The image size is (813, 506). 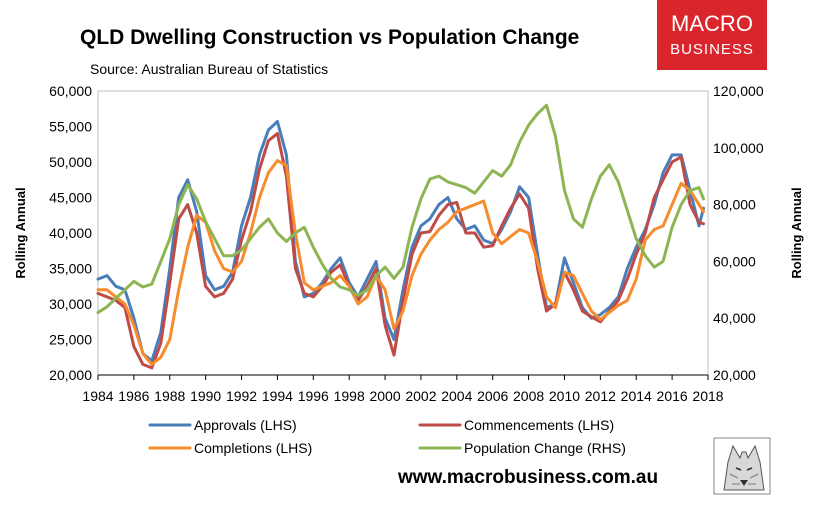 I want to click on left-tick-label: 30,000, so click(x=70, y=304).